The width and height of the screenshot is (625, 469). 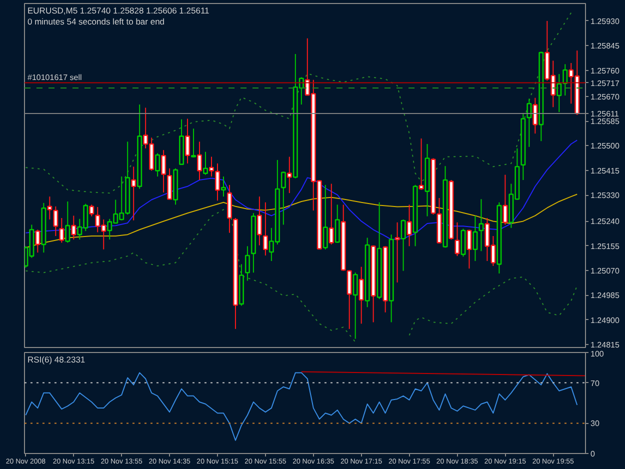 What do you see at coordinates (595, 383) in the screenshot?
I see `y-tick-label: 70` at bounding box center [595, 383].